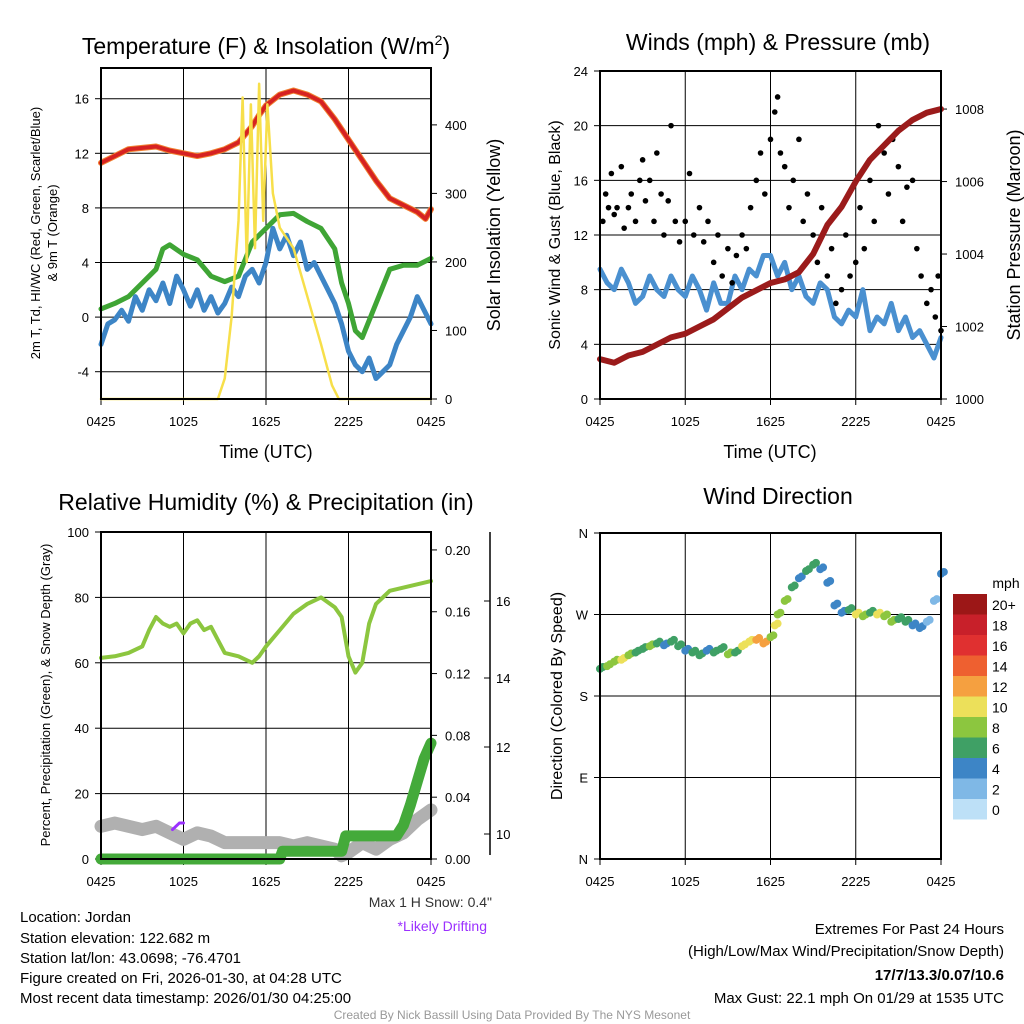 The width and height of the screenshot is (1024, 1024). Describe the element at coordinates (770, 881) in the screenshot. I see `x-tick-label: 1625` at that location.